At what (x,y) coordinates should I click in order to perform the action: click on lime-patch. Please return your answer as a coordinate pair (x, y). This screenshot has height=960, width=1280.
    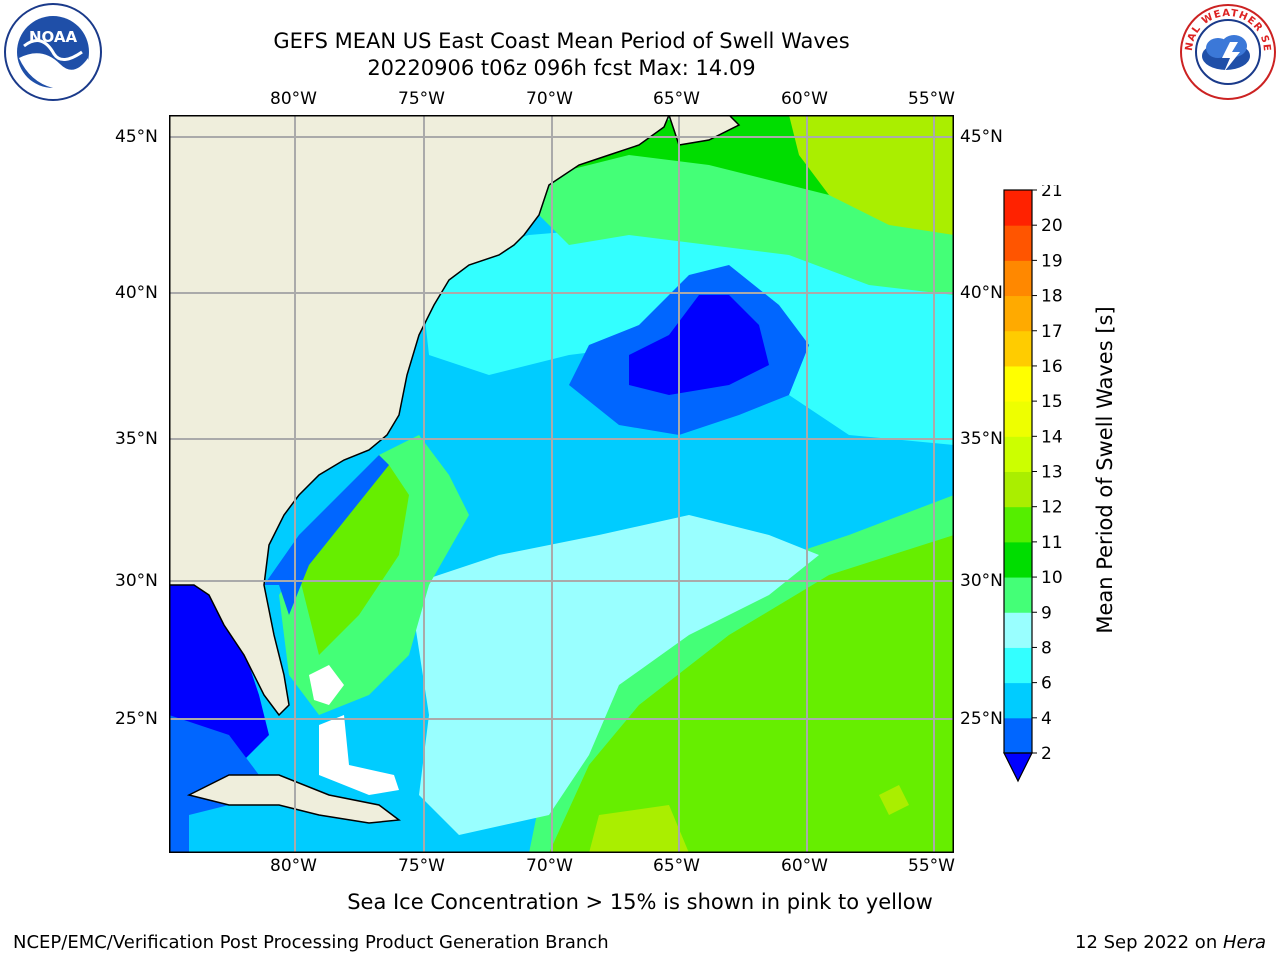
    Looking at the image, I should click on (894, 800).